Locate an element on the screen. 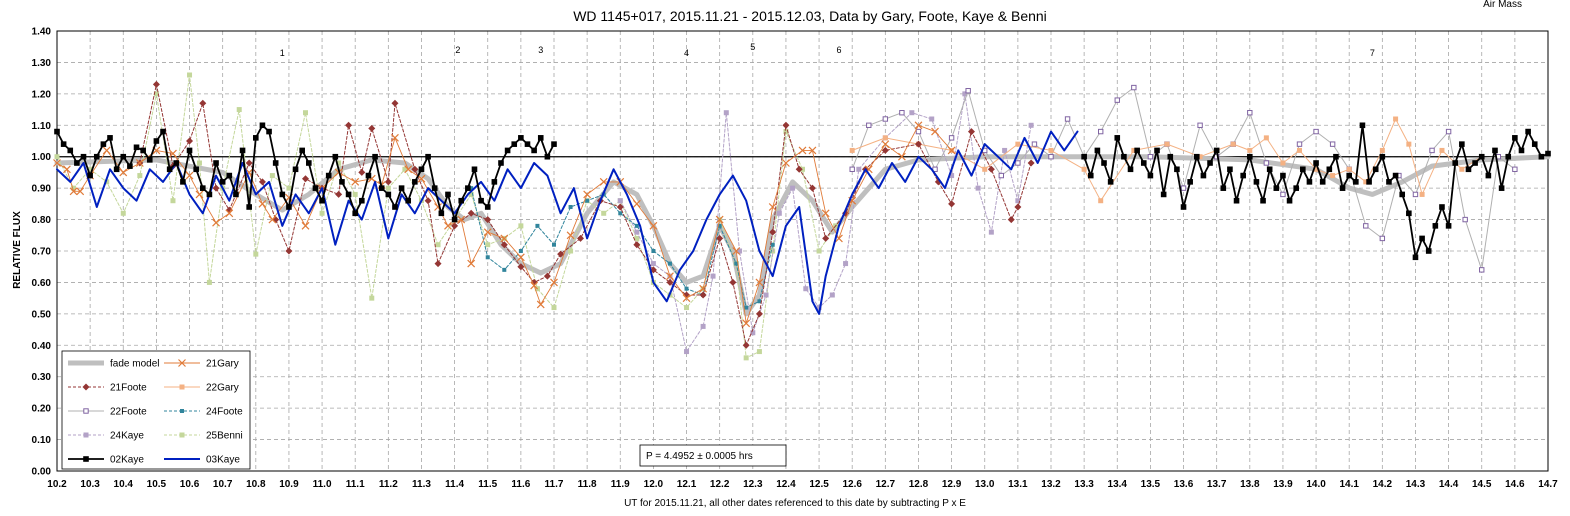 This screenshot has width=1570, height=516. y-tick-label: 0.30 is located at coordinates (42, 377).